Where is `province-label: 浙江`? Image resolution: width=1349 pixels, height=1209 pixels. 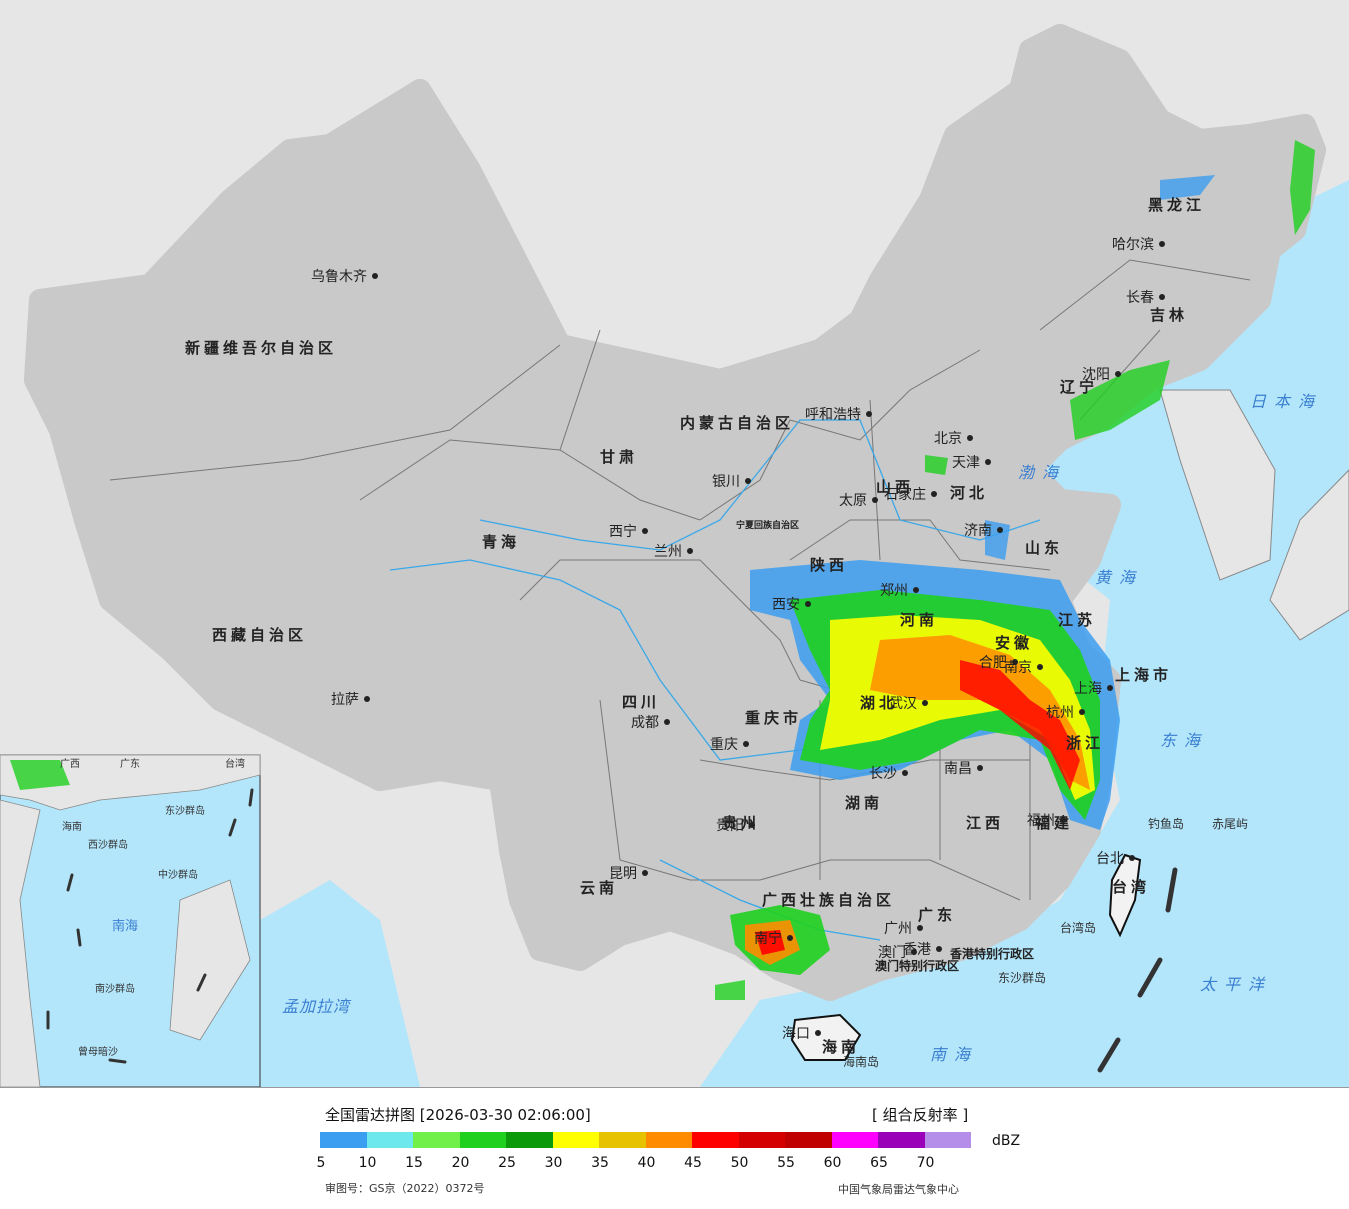
province-label: 浙江 is located at coordinates (1085, 743).